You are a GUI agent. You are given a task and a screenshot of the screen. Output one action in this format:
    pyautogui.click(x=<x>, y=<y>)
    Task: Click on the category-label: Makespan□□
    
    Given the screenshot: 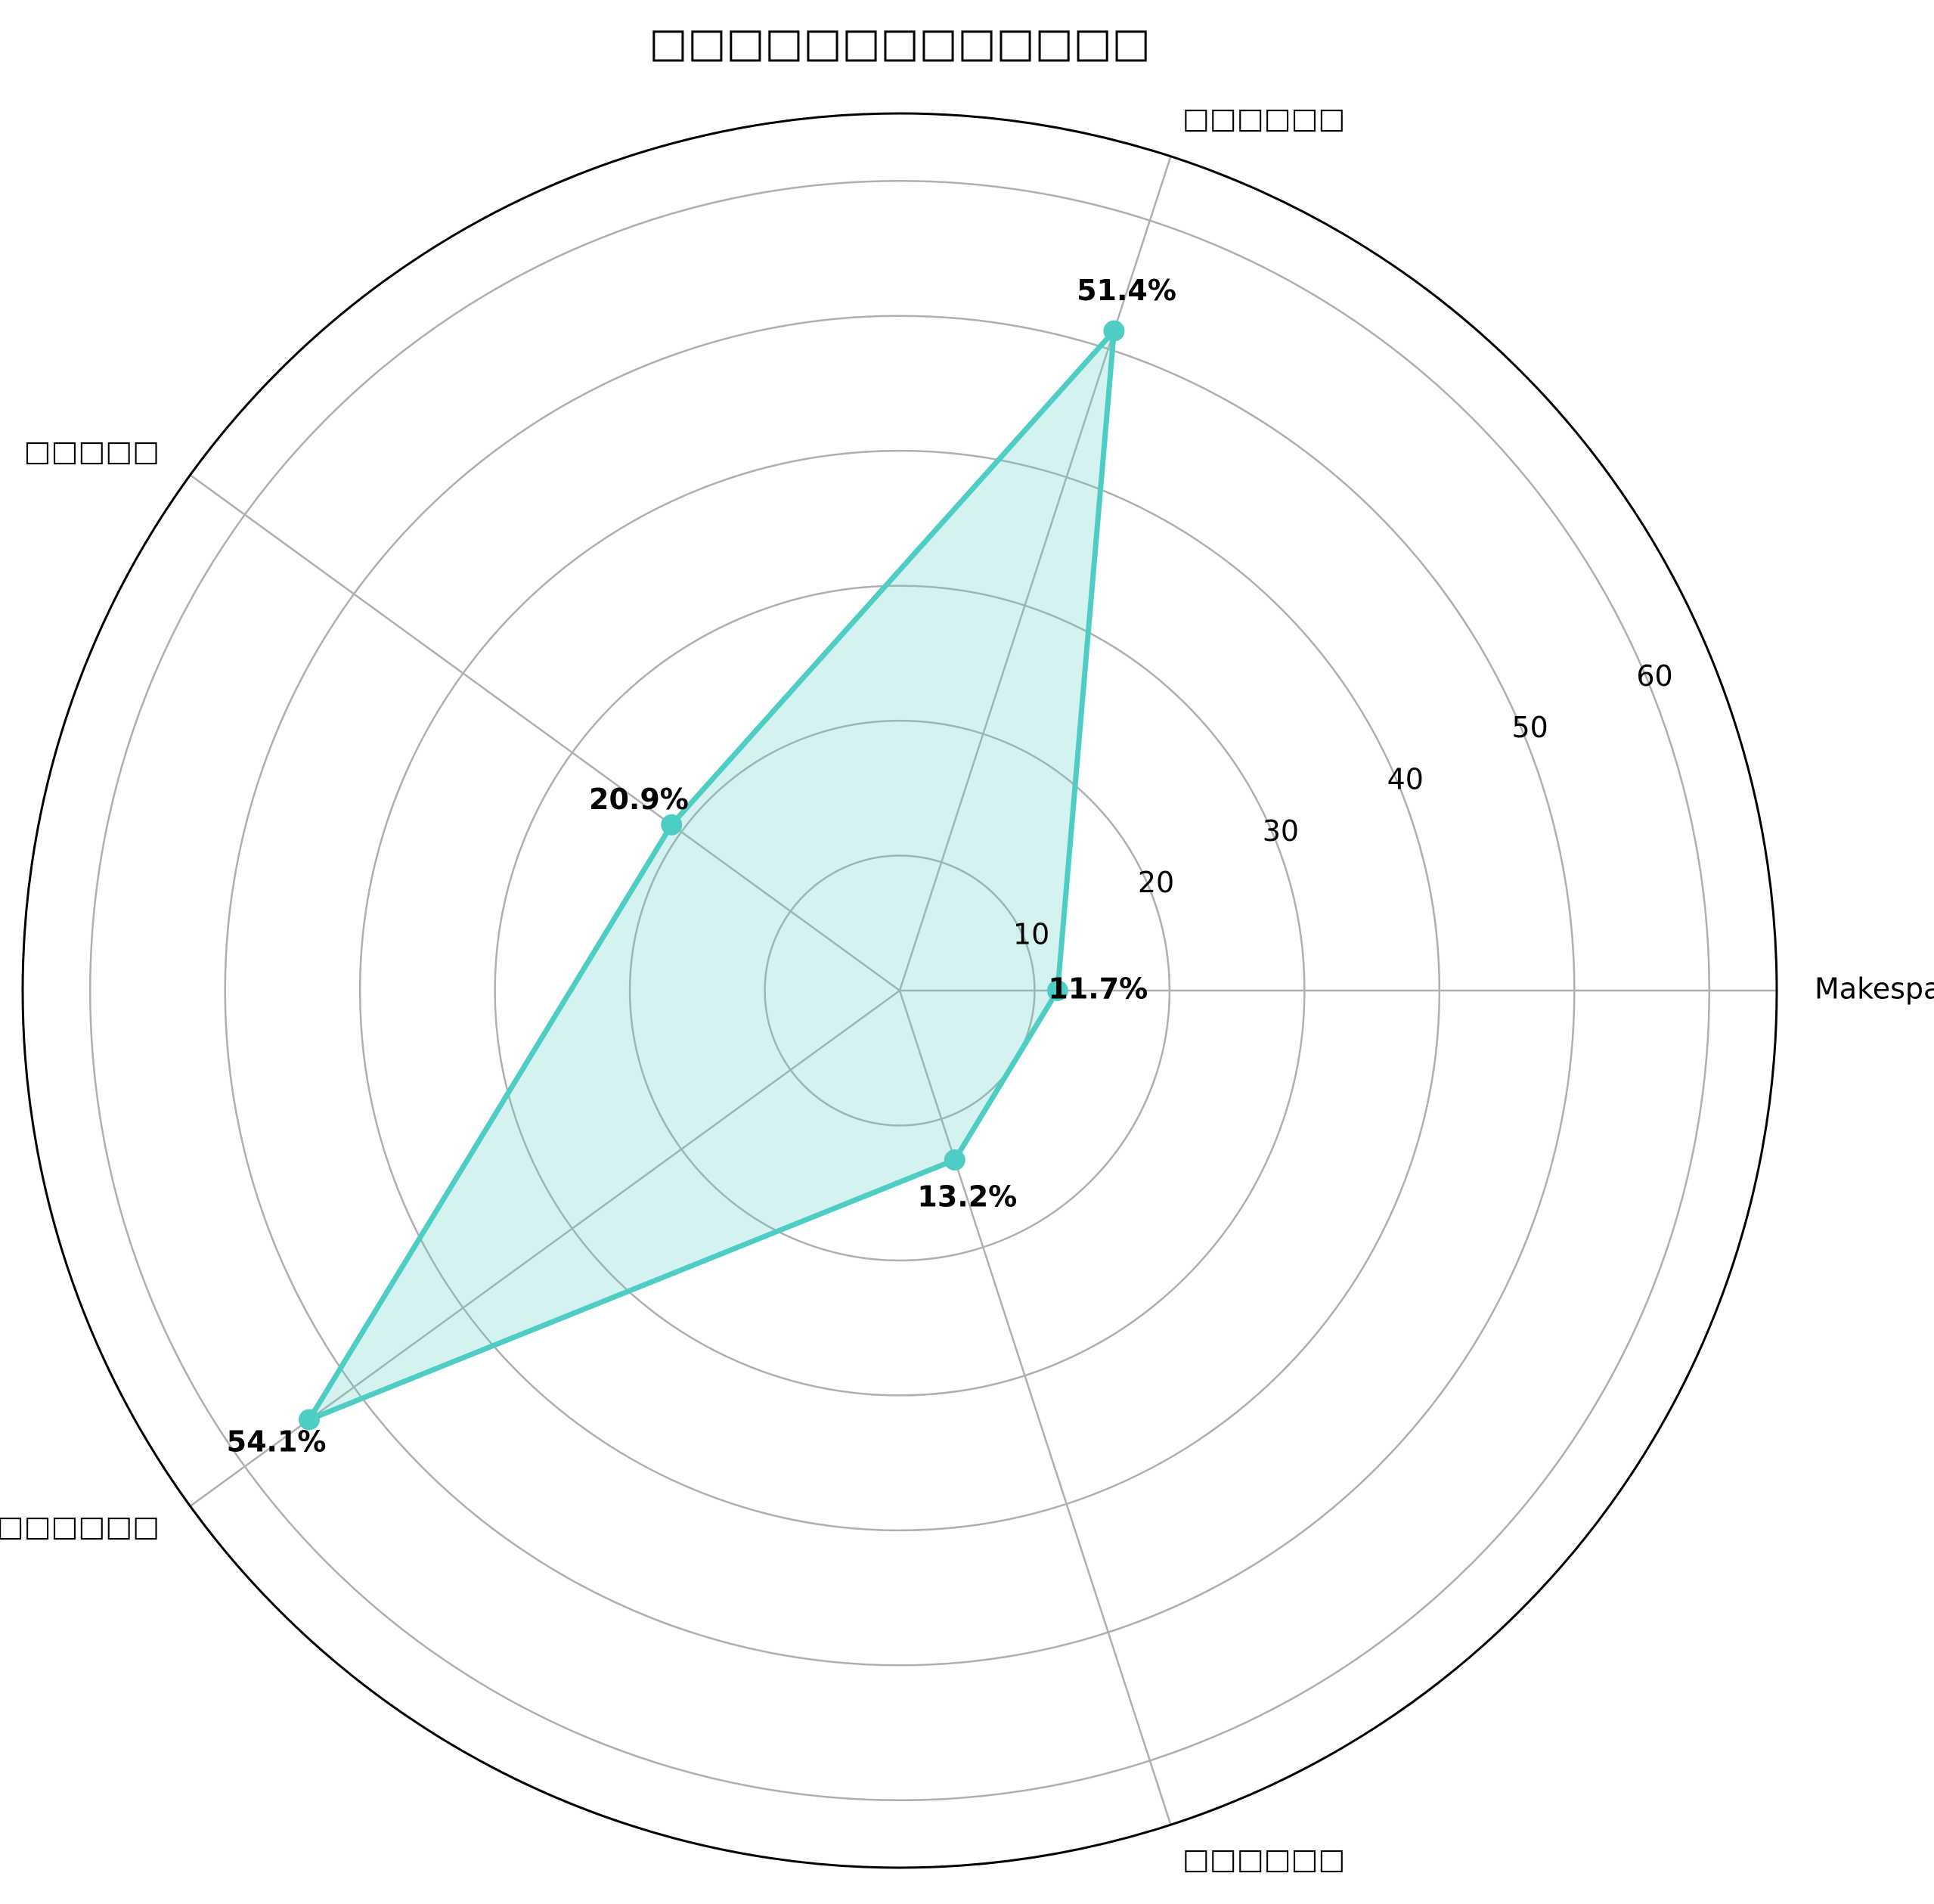 What is the action you would take?
    pyautogui.click(x=1874, y=989)
    